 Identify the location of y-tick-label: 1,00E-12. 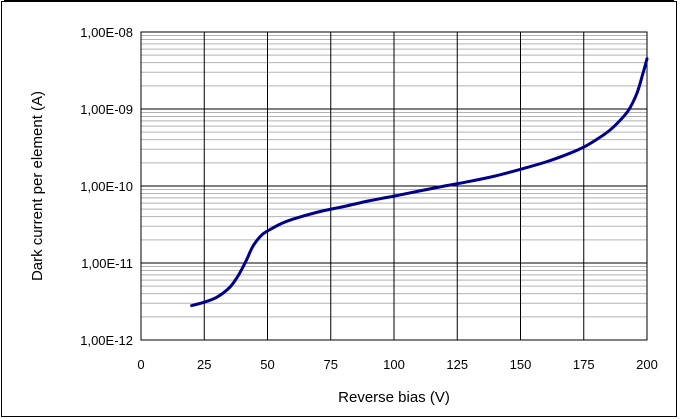
(106, 340).